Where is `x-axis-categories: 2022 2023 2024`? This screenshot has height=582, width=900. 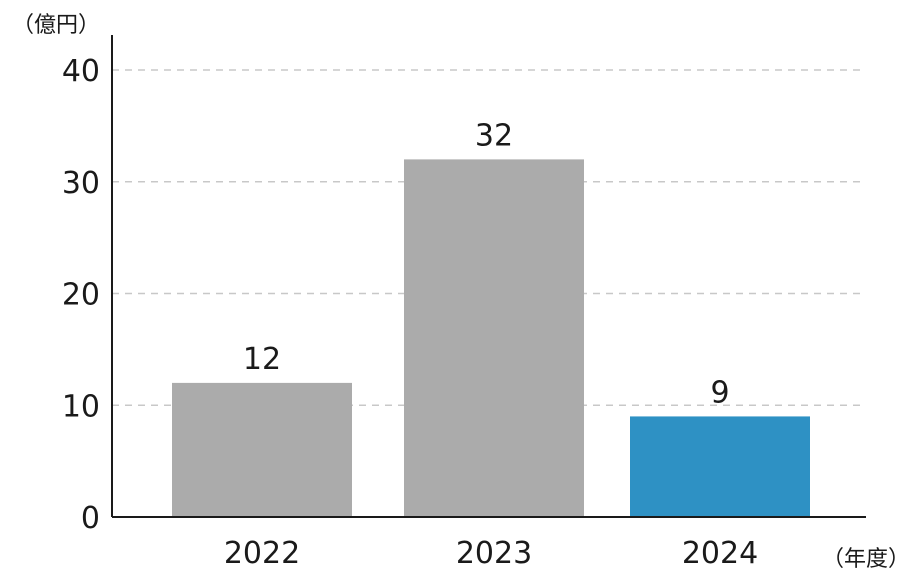 x-axis-categories: 2022 2023 2024 is located at coordinates (491, 553).